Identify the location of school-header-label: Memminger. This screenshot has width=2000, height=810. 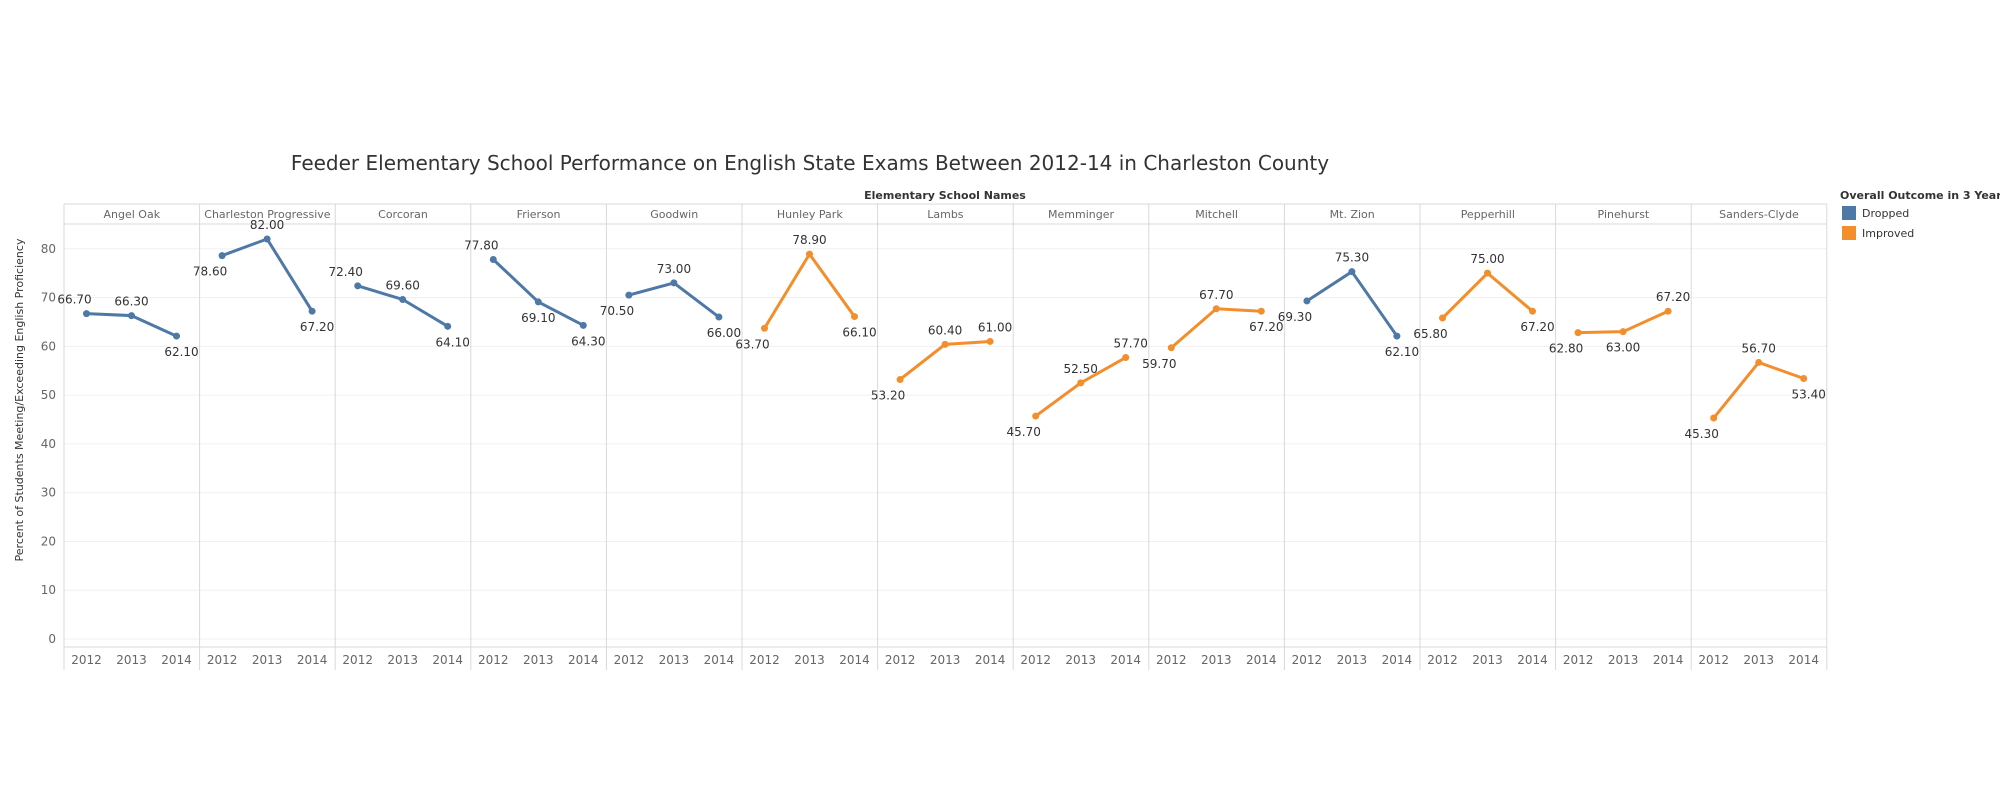
(1081, 214).